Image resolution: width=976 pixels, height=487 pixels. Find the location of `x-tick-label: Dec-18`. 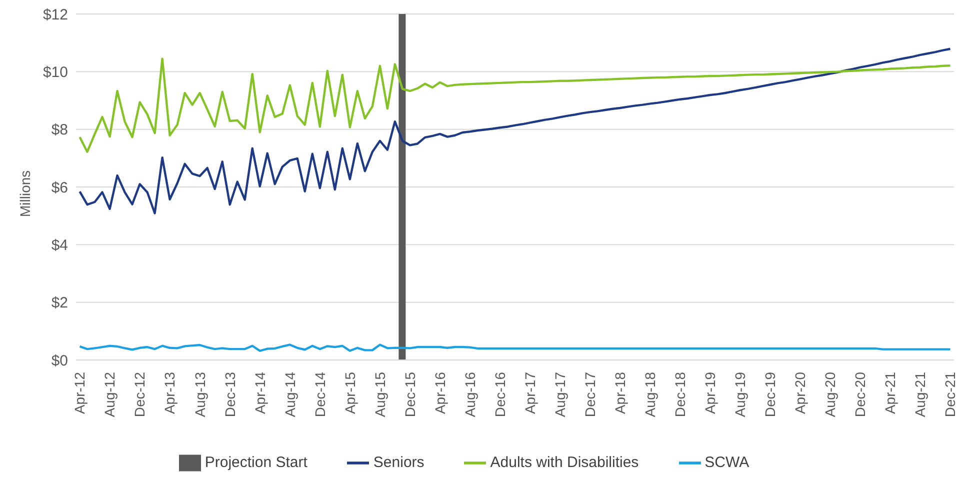

x-tick-label: Dec-18 is located at coordinates (680, 395).